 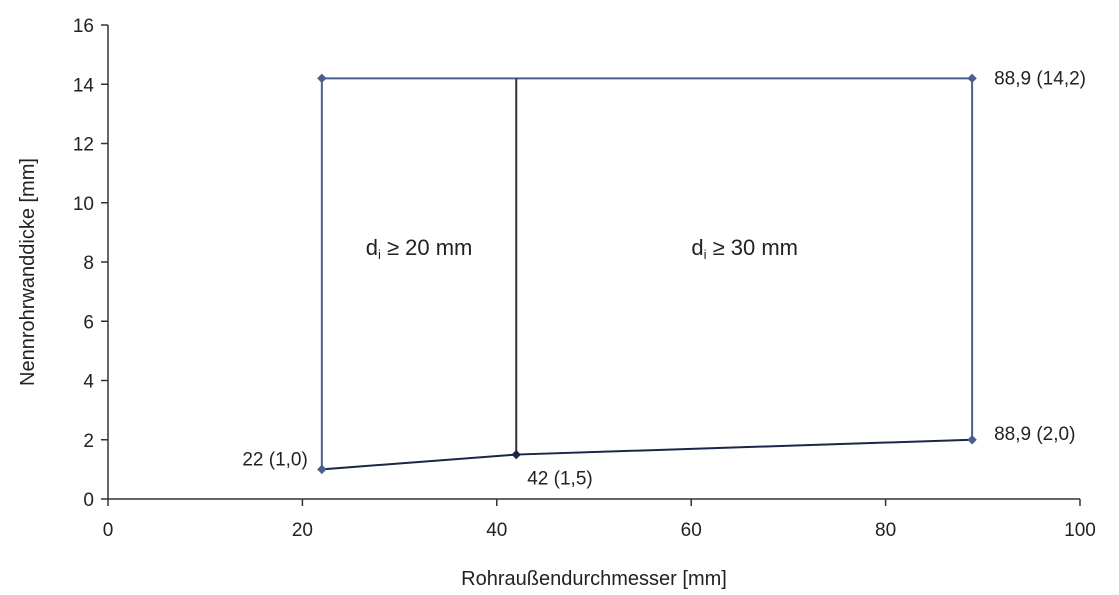 I want to click on point-annotation: 88,9 (2,0), so click(x=1034, y=434).